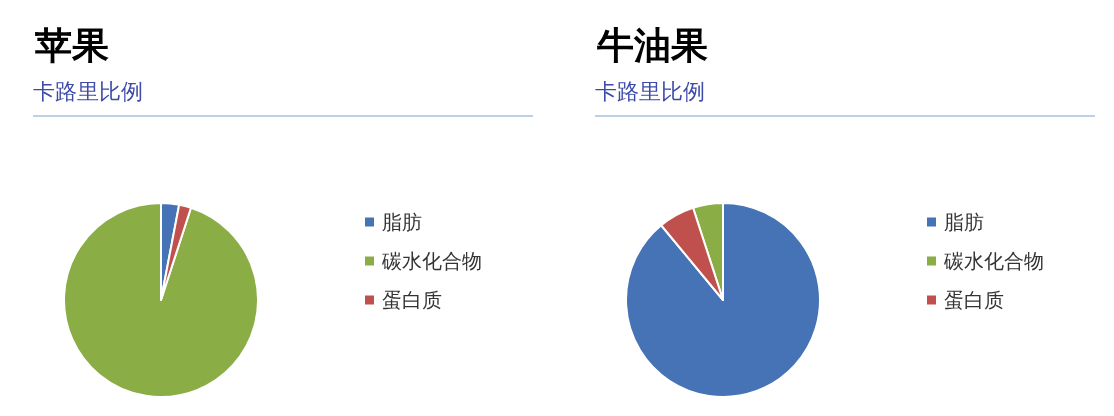 The width and height of the screenshot is (1114, 416). Describe the element at coordinates (652, 45) in the screenshot. I see `chart-title: 牛油果` at that location.